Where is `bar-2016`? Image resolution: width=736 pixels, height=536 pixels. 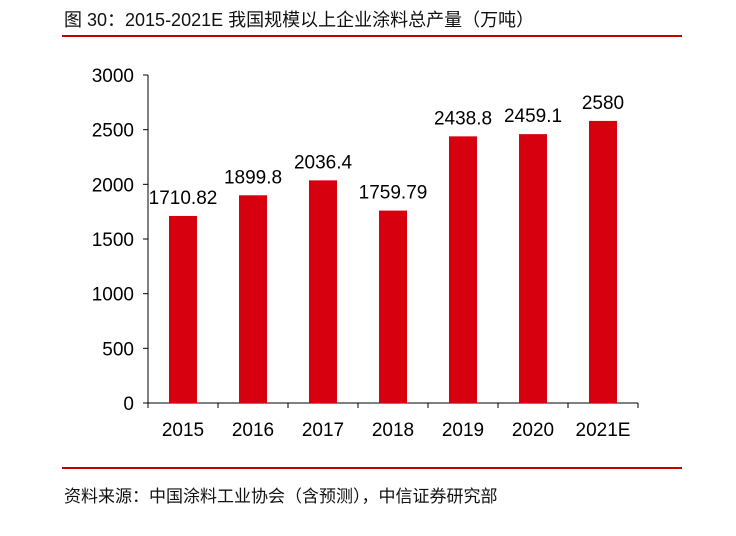
bar-2016 is located at coordinates (253, 299).